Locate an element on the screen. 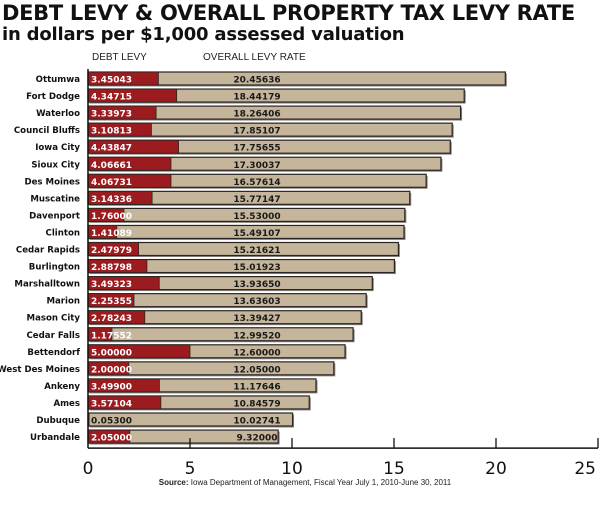 The width and height of the screenshot is (610, 526). debt-value-label-bettendorf: 5.00000 is located at coordinates (111, 353).